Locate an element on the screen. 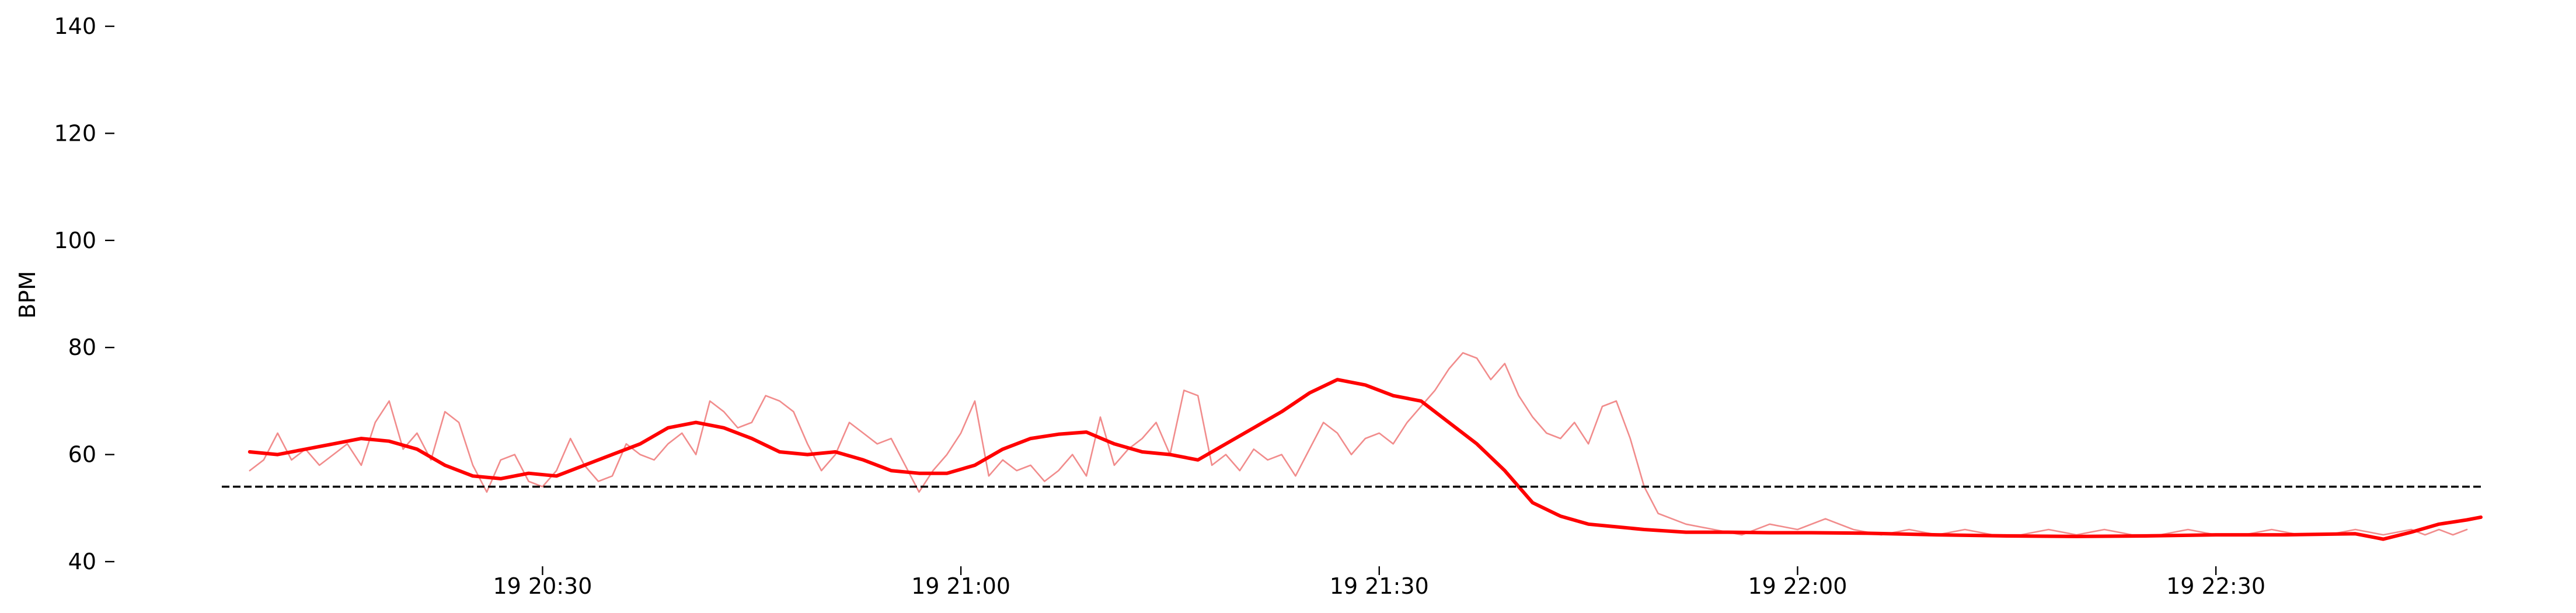 The image size is (2576, 613). x-tick-label: 19 21:00 is located at coordinates (961, 586).